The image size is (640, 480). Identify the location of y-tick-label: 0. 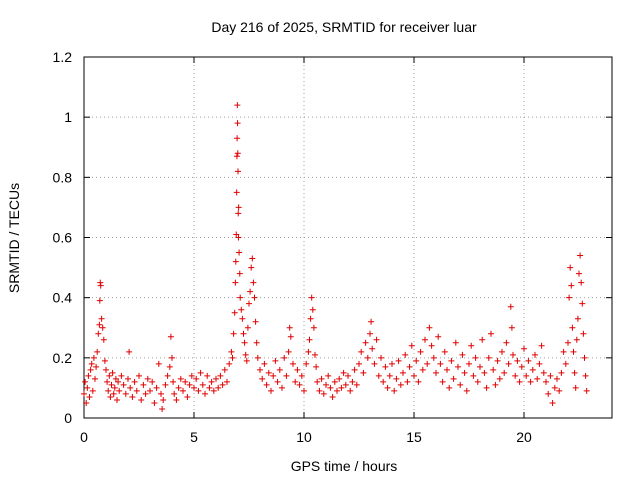
(68, 418).